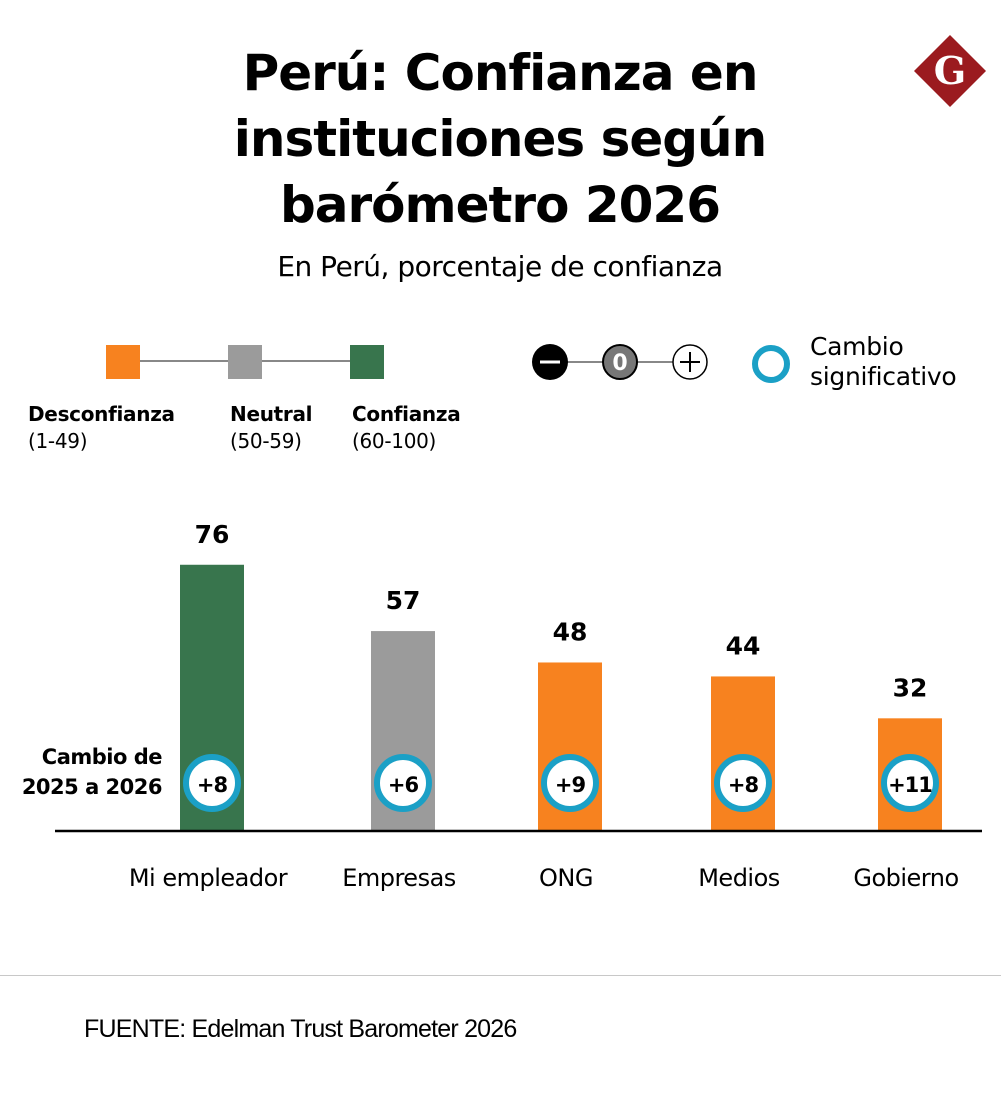  I want to click on title-line-2: instituciones según, so click(500, 139).